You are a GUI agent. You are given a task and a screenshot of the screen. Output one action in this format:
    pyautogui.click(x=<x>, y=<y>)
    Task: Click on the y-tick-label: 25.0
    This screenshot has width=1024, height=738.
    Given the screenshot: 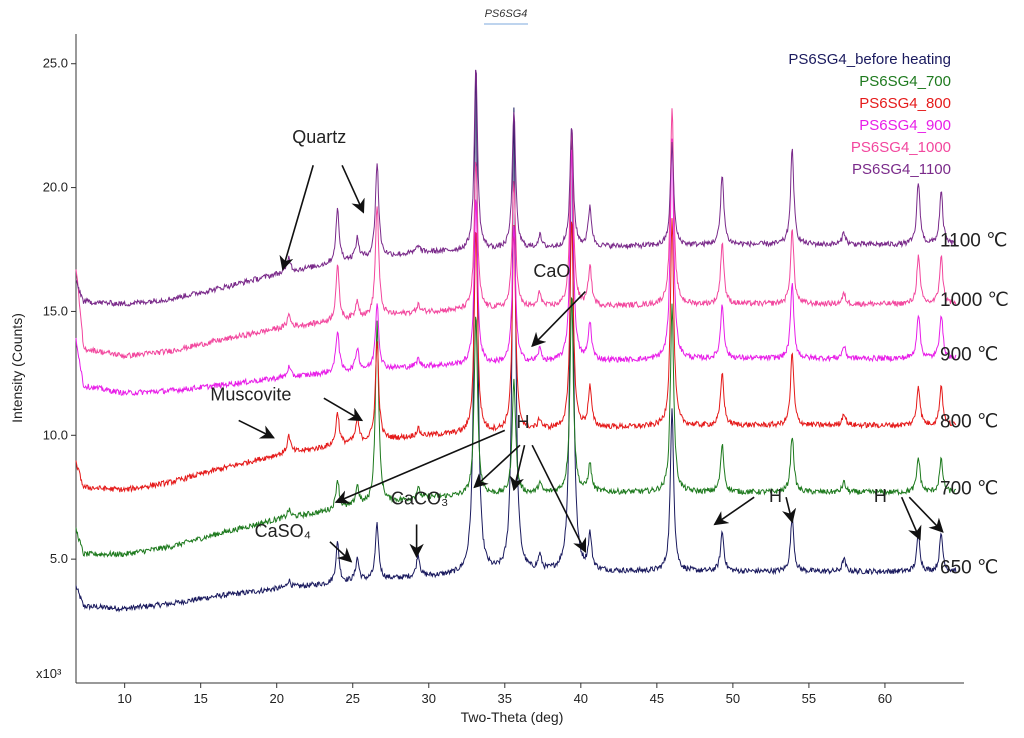 What is the action you would take?
    pyautogui.click(x=55, y=63)
    